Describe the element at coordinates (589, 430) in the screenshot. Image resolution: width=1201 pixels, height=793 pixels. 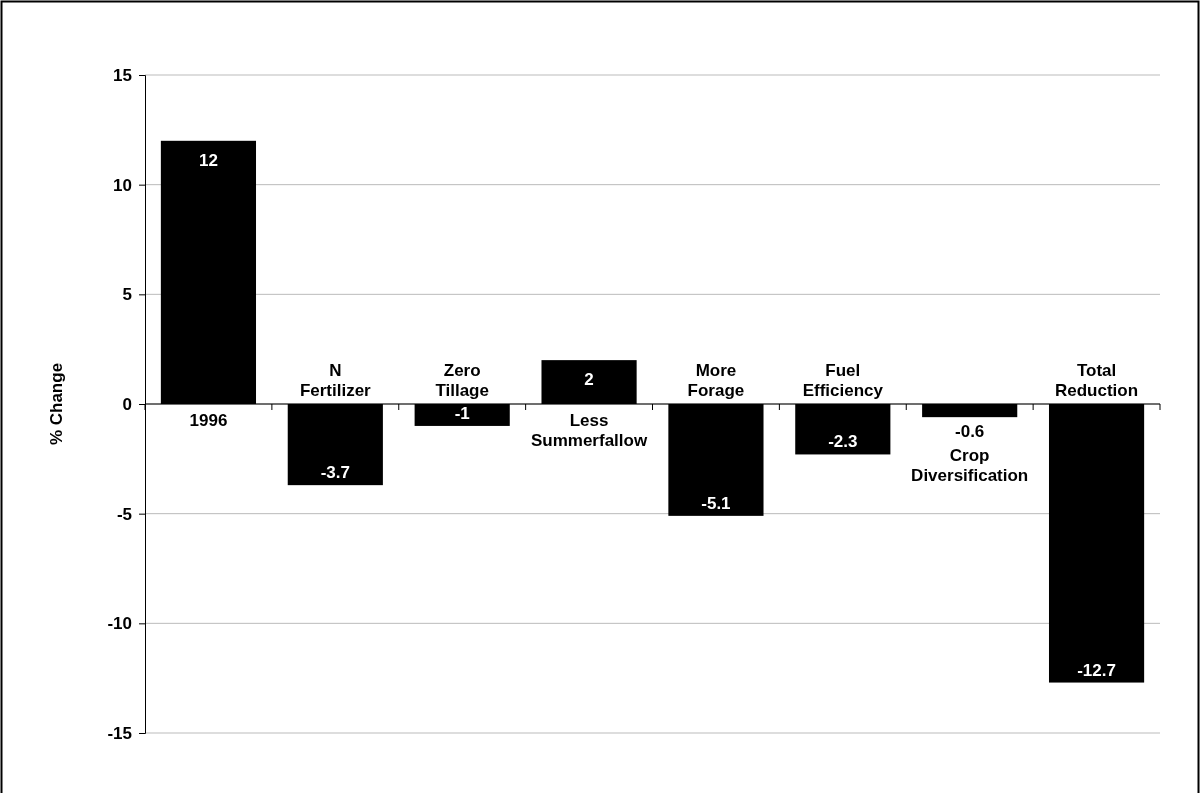
I see `x-tick-label: Less Summerfallow` at that location.